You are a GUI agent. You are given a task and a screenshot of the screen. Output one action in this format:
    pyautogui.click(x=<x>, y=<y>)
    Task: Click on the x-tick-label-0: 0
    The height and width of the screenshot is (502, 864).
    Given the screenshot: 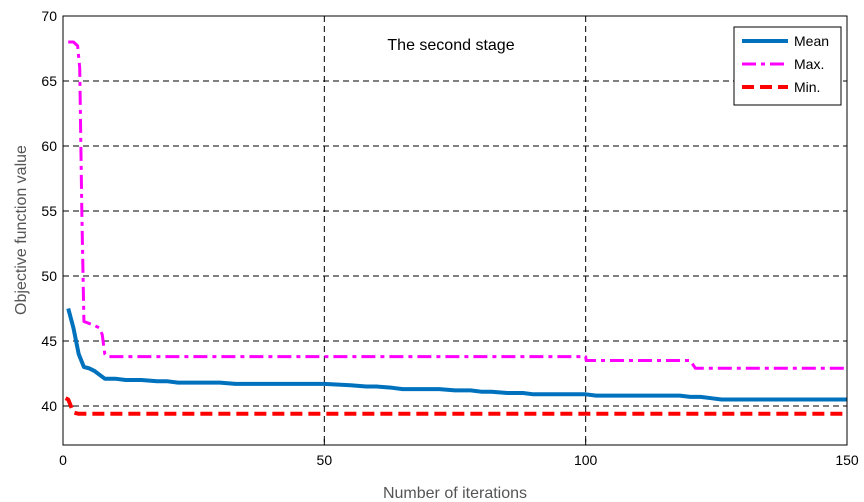 What is the action you would take?
    pyautogui.click(x=63, y=460)
    